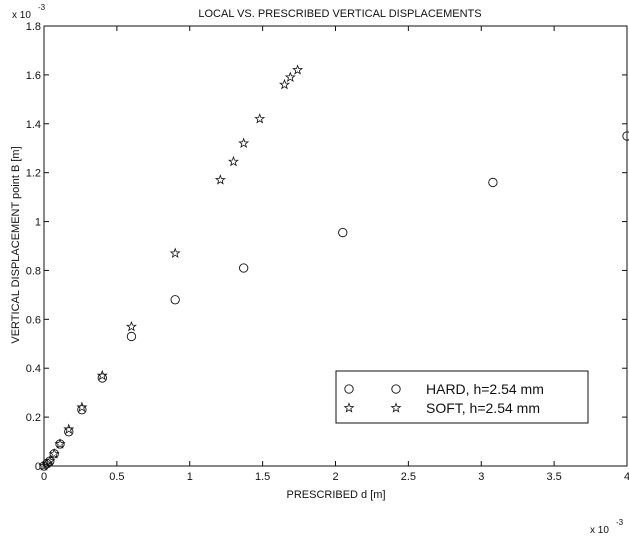 The height and width of the screenshot is (537, 629). I want to click on y-tick-label: 1.8, so click(33, 27).